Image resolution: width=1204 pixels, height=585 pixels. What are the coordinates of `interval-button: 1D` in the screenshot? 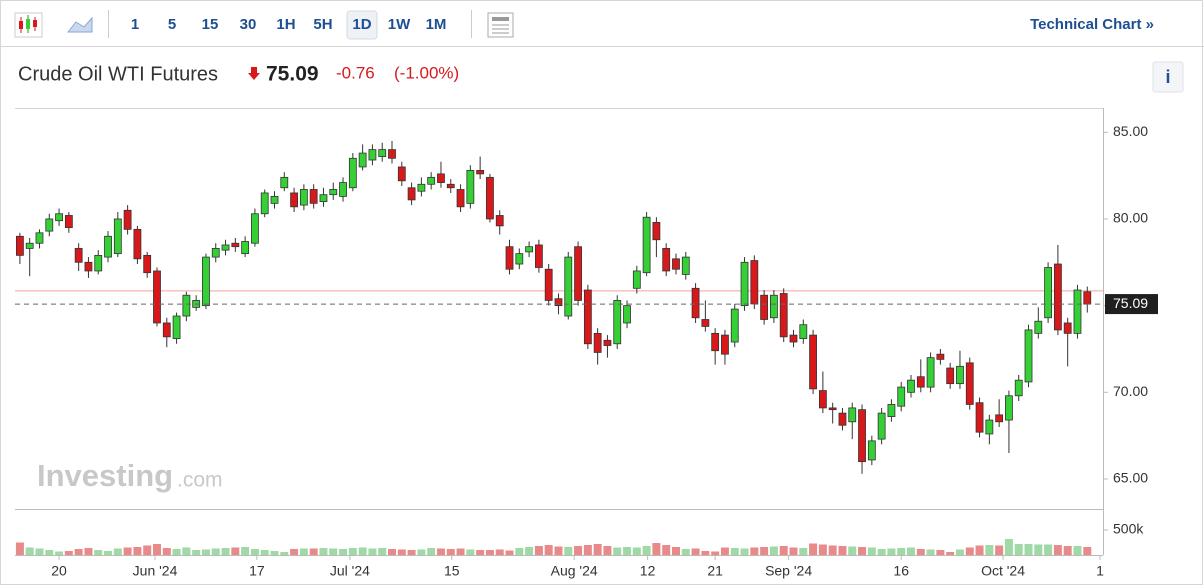 It's located at (361, 24).